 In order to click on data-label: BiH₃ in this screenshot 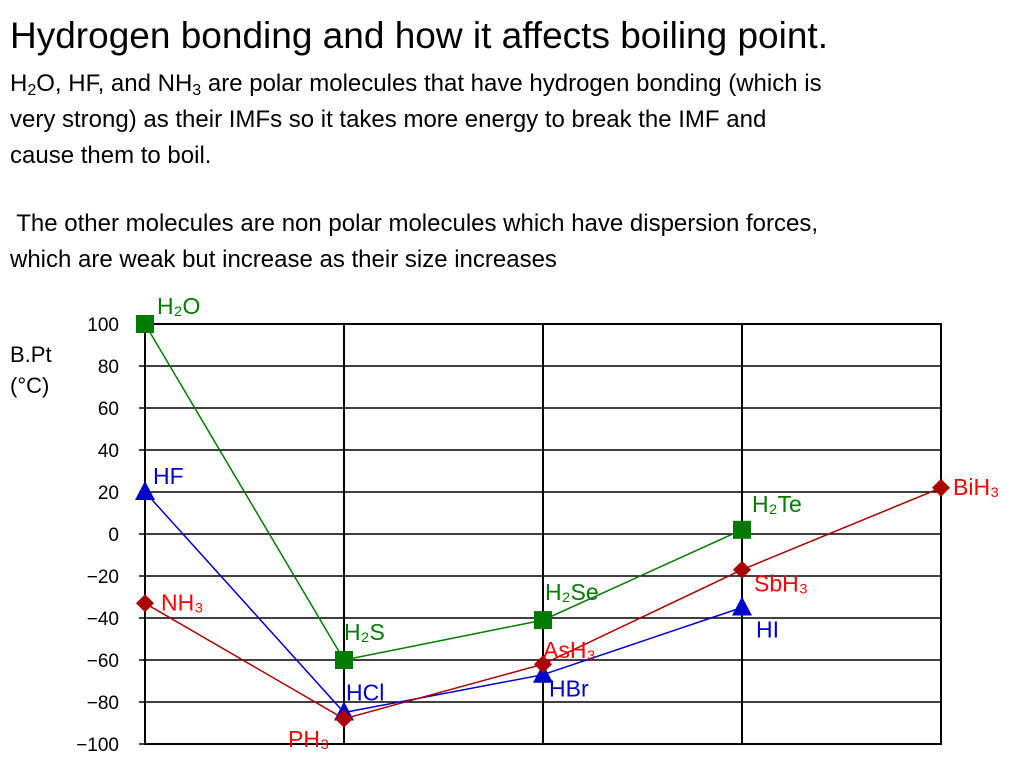, I will do `click(976, 487)`.